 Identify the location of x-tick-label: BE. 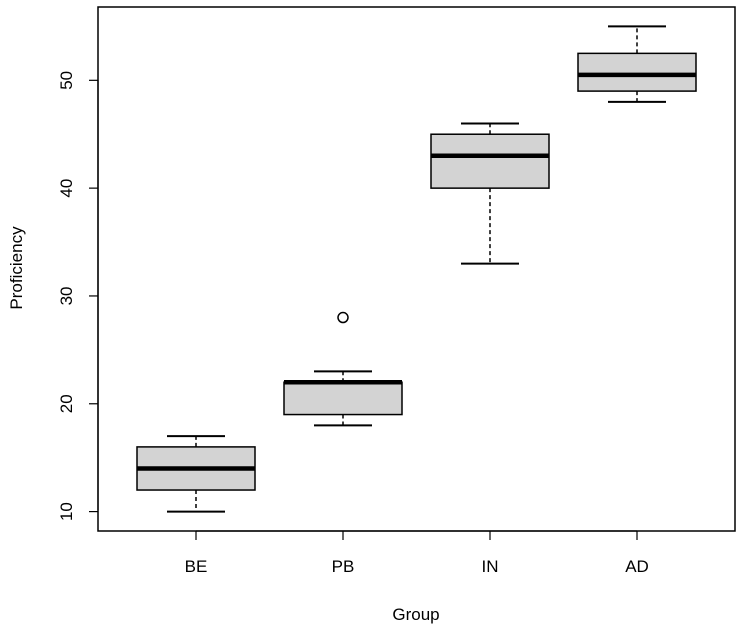
(196, 566).